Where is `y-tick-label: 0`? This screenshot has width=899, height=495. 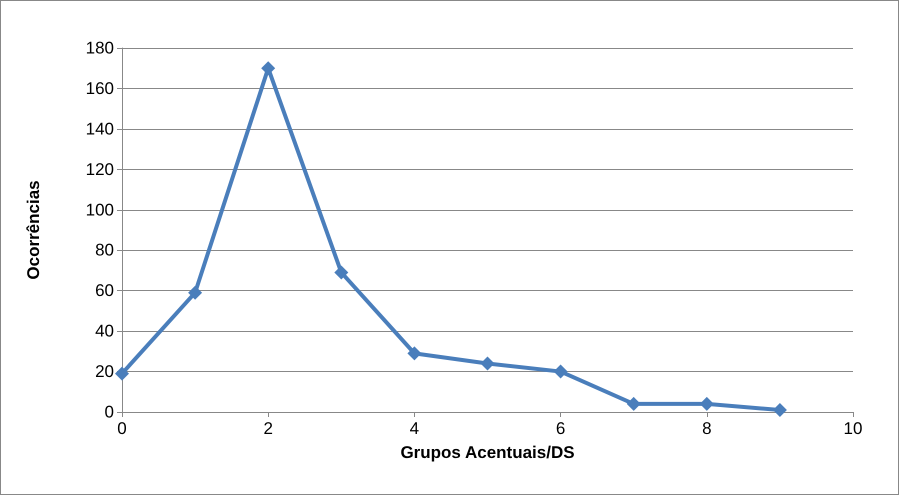 y-tick-label: 0 is located at coordinates (109, 412).